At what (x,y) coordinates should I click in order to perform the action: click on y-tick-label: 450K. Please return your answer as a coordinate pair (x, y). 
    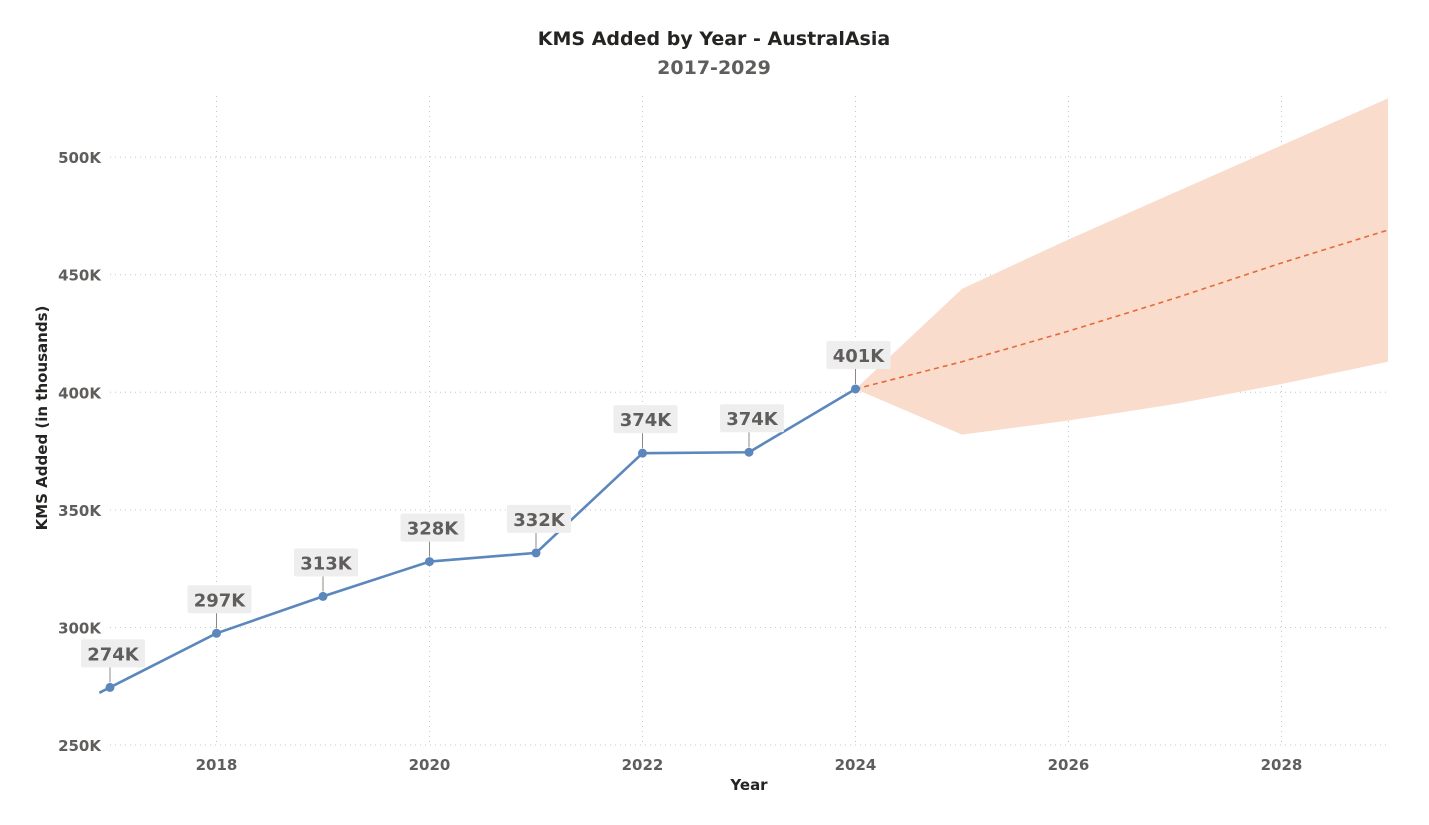
    Looking at the image, I should click on (80, 276).